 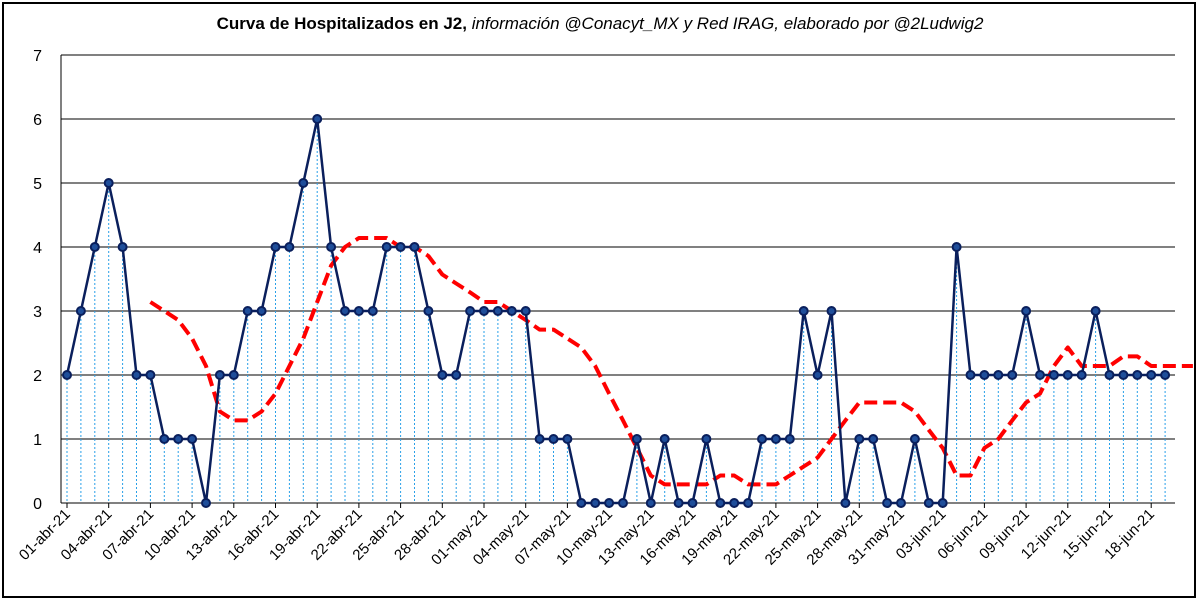 What do you see at coordinates (37, 504) in the screenshot?
I see `y-tick-label: 0` at bounding box center [37, 504].